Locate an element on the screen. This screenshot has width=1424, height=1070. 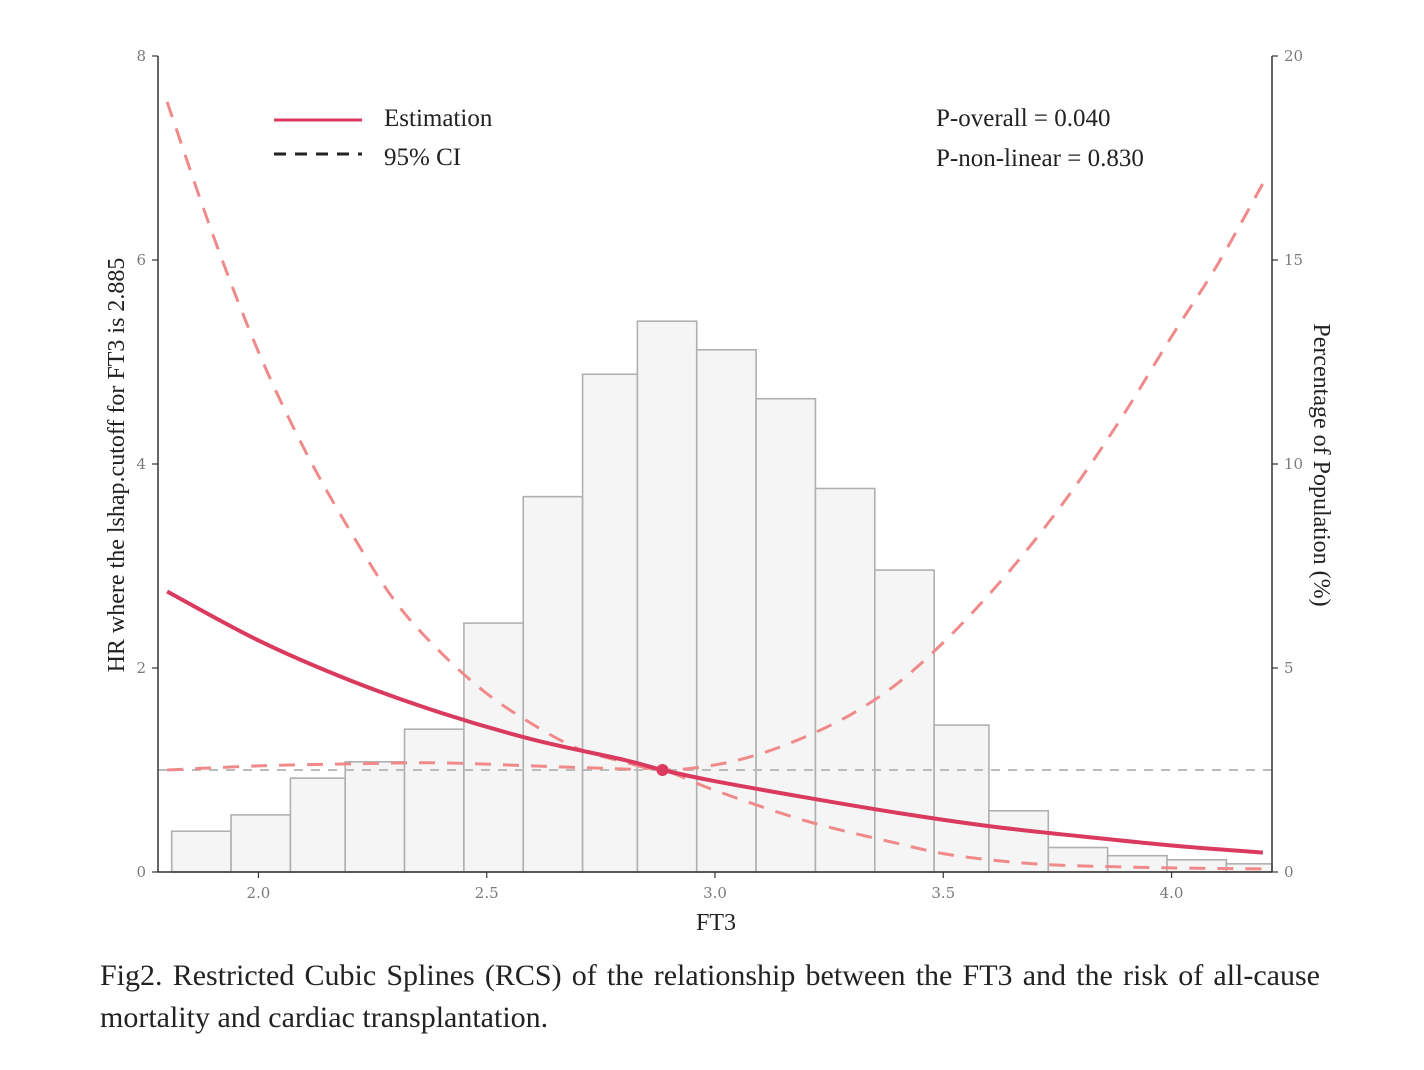
y-left-tick-label: 4 is located at coordinates (141, 464).